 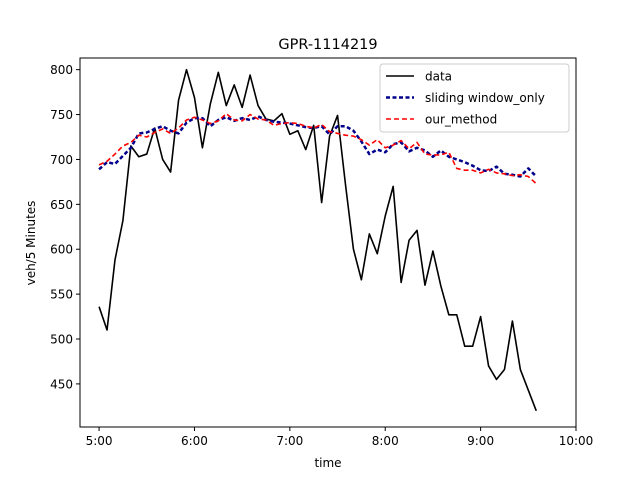 What do you see at coordinates (289, 441) in the screenshot?
I see `x-tick-label: 7:00` at bounding box center [289, 441].